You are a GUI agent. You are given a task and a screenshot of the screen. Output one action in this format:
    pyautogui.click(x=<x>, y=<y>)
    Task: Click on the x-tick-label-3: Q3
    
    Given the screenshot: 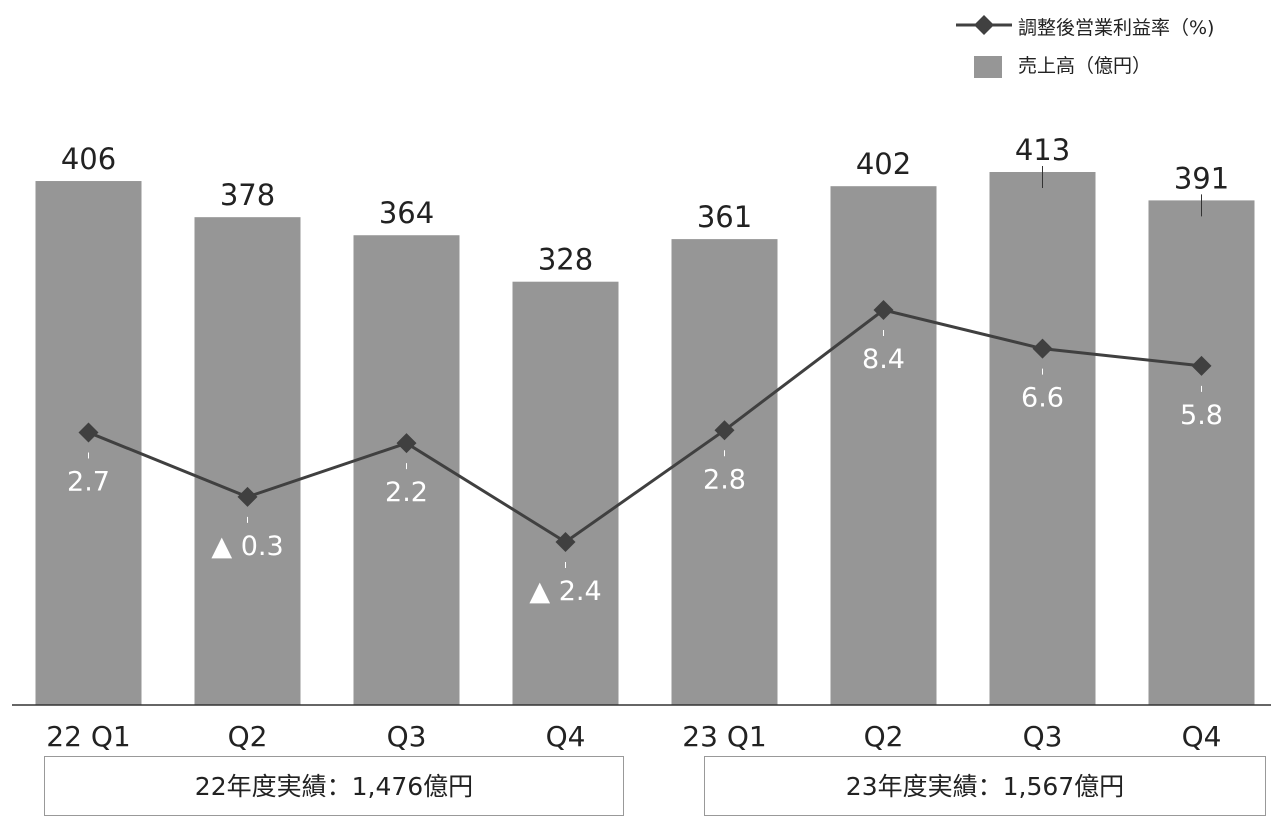 What is the action you would take?
    pyautogui.click(x=407, y=736)
    